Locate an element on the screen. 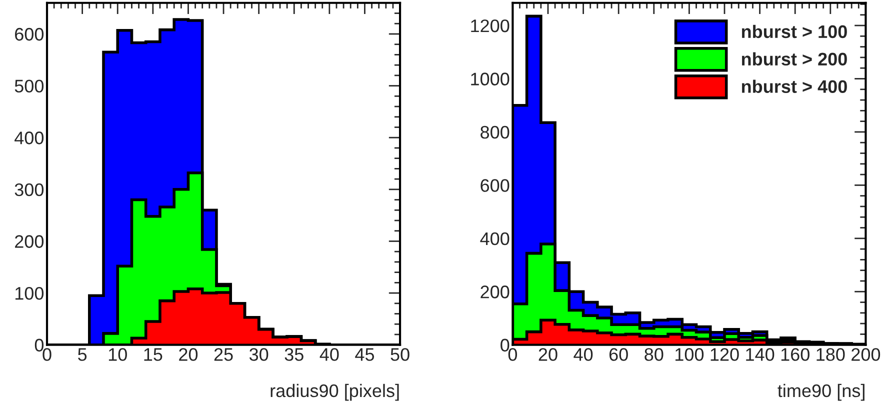 This screenshot has height=412, width=887. x-tick-label: 45 is located at coordinates (364, 354).